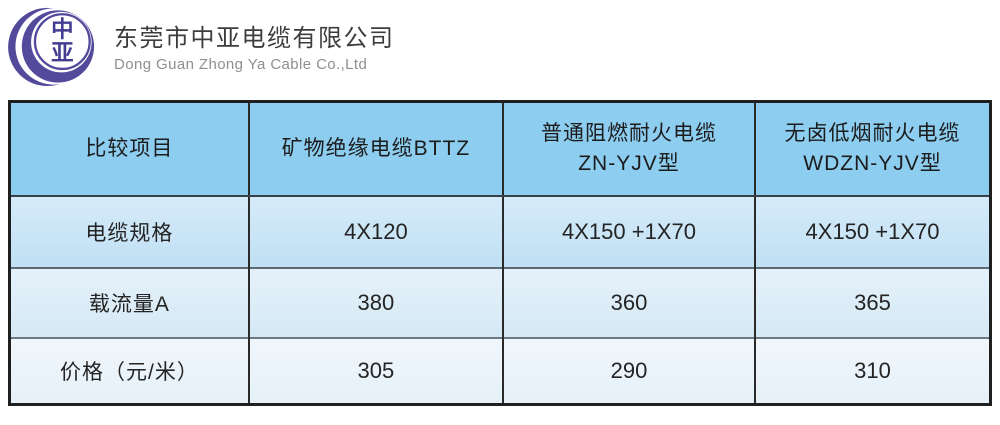  Describe the element at coordinates (872, 133) in the screenshot. I see `header-text: 无卤低烟耐火电缆` at that location.